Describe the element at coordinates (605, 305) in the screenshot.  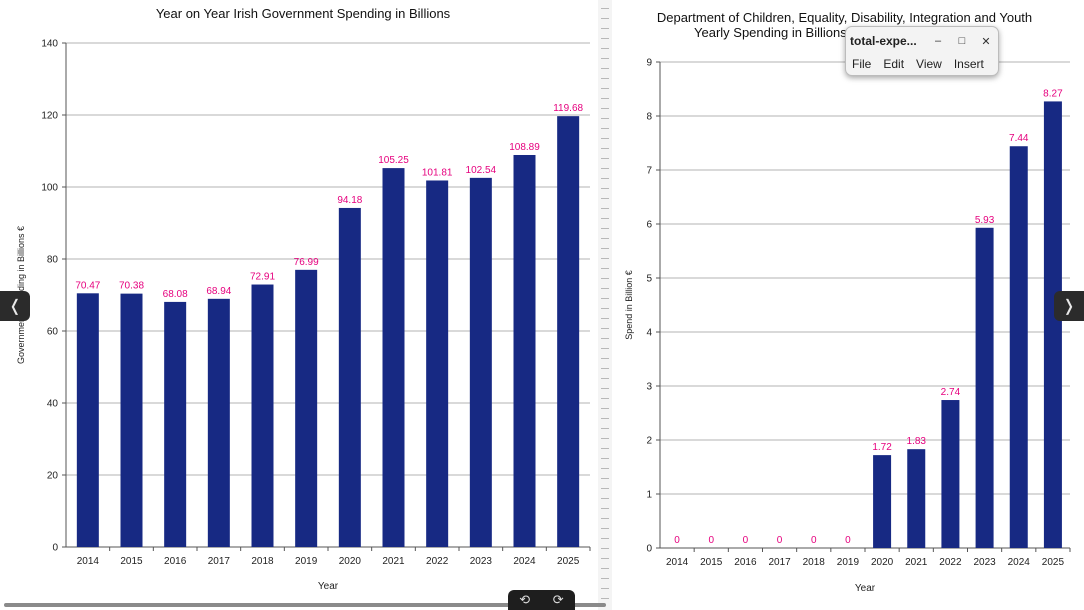
I see `split-divider` at that location.